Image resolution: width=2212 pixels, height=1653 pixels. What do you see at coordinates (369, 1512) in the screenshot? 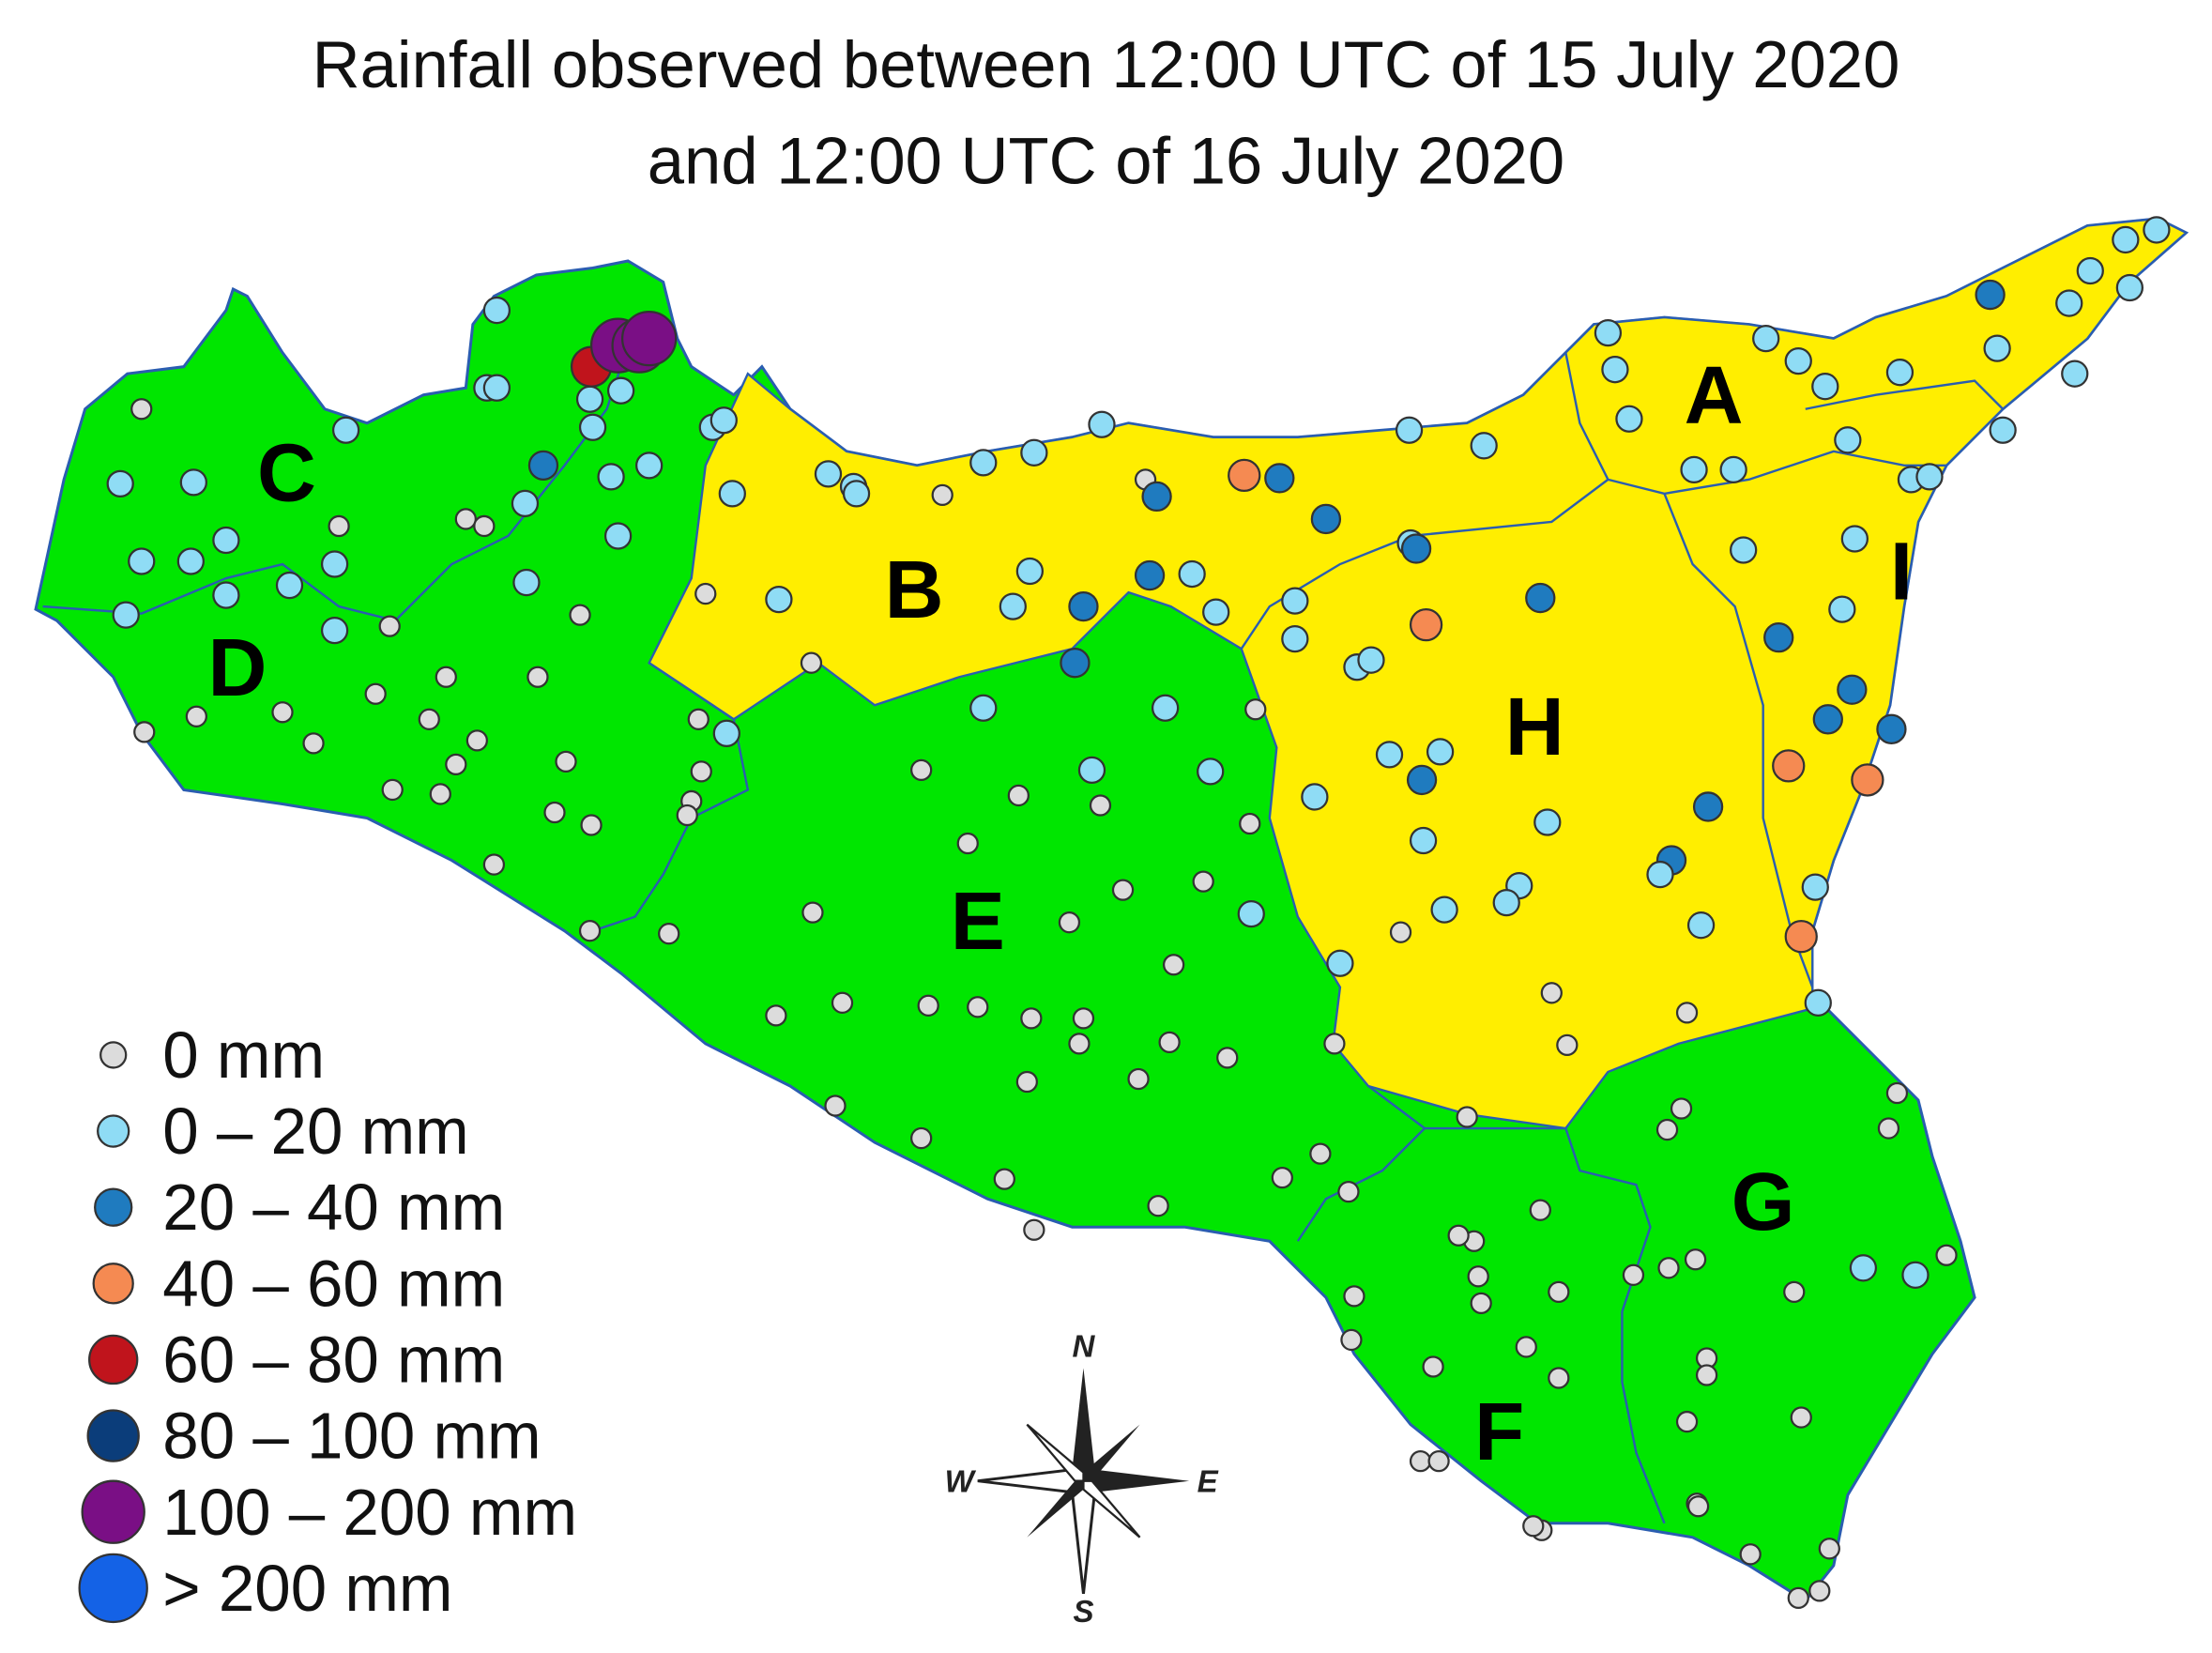
I see `legend-label: 100 – 200 mm` at bounding box center [369, 1512].